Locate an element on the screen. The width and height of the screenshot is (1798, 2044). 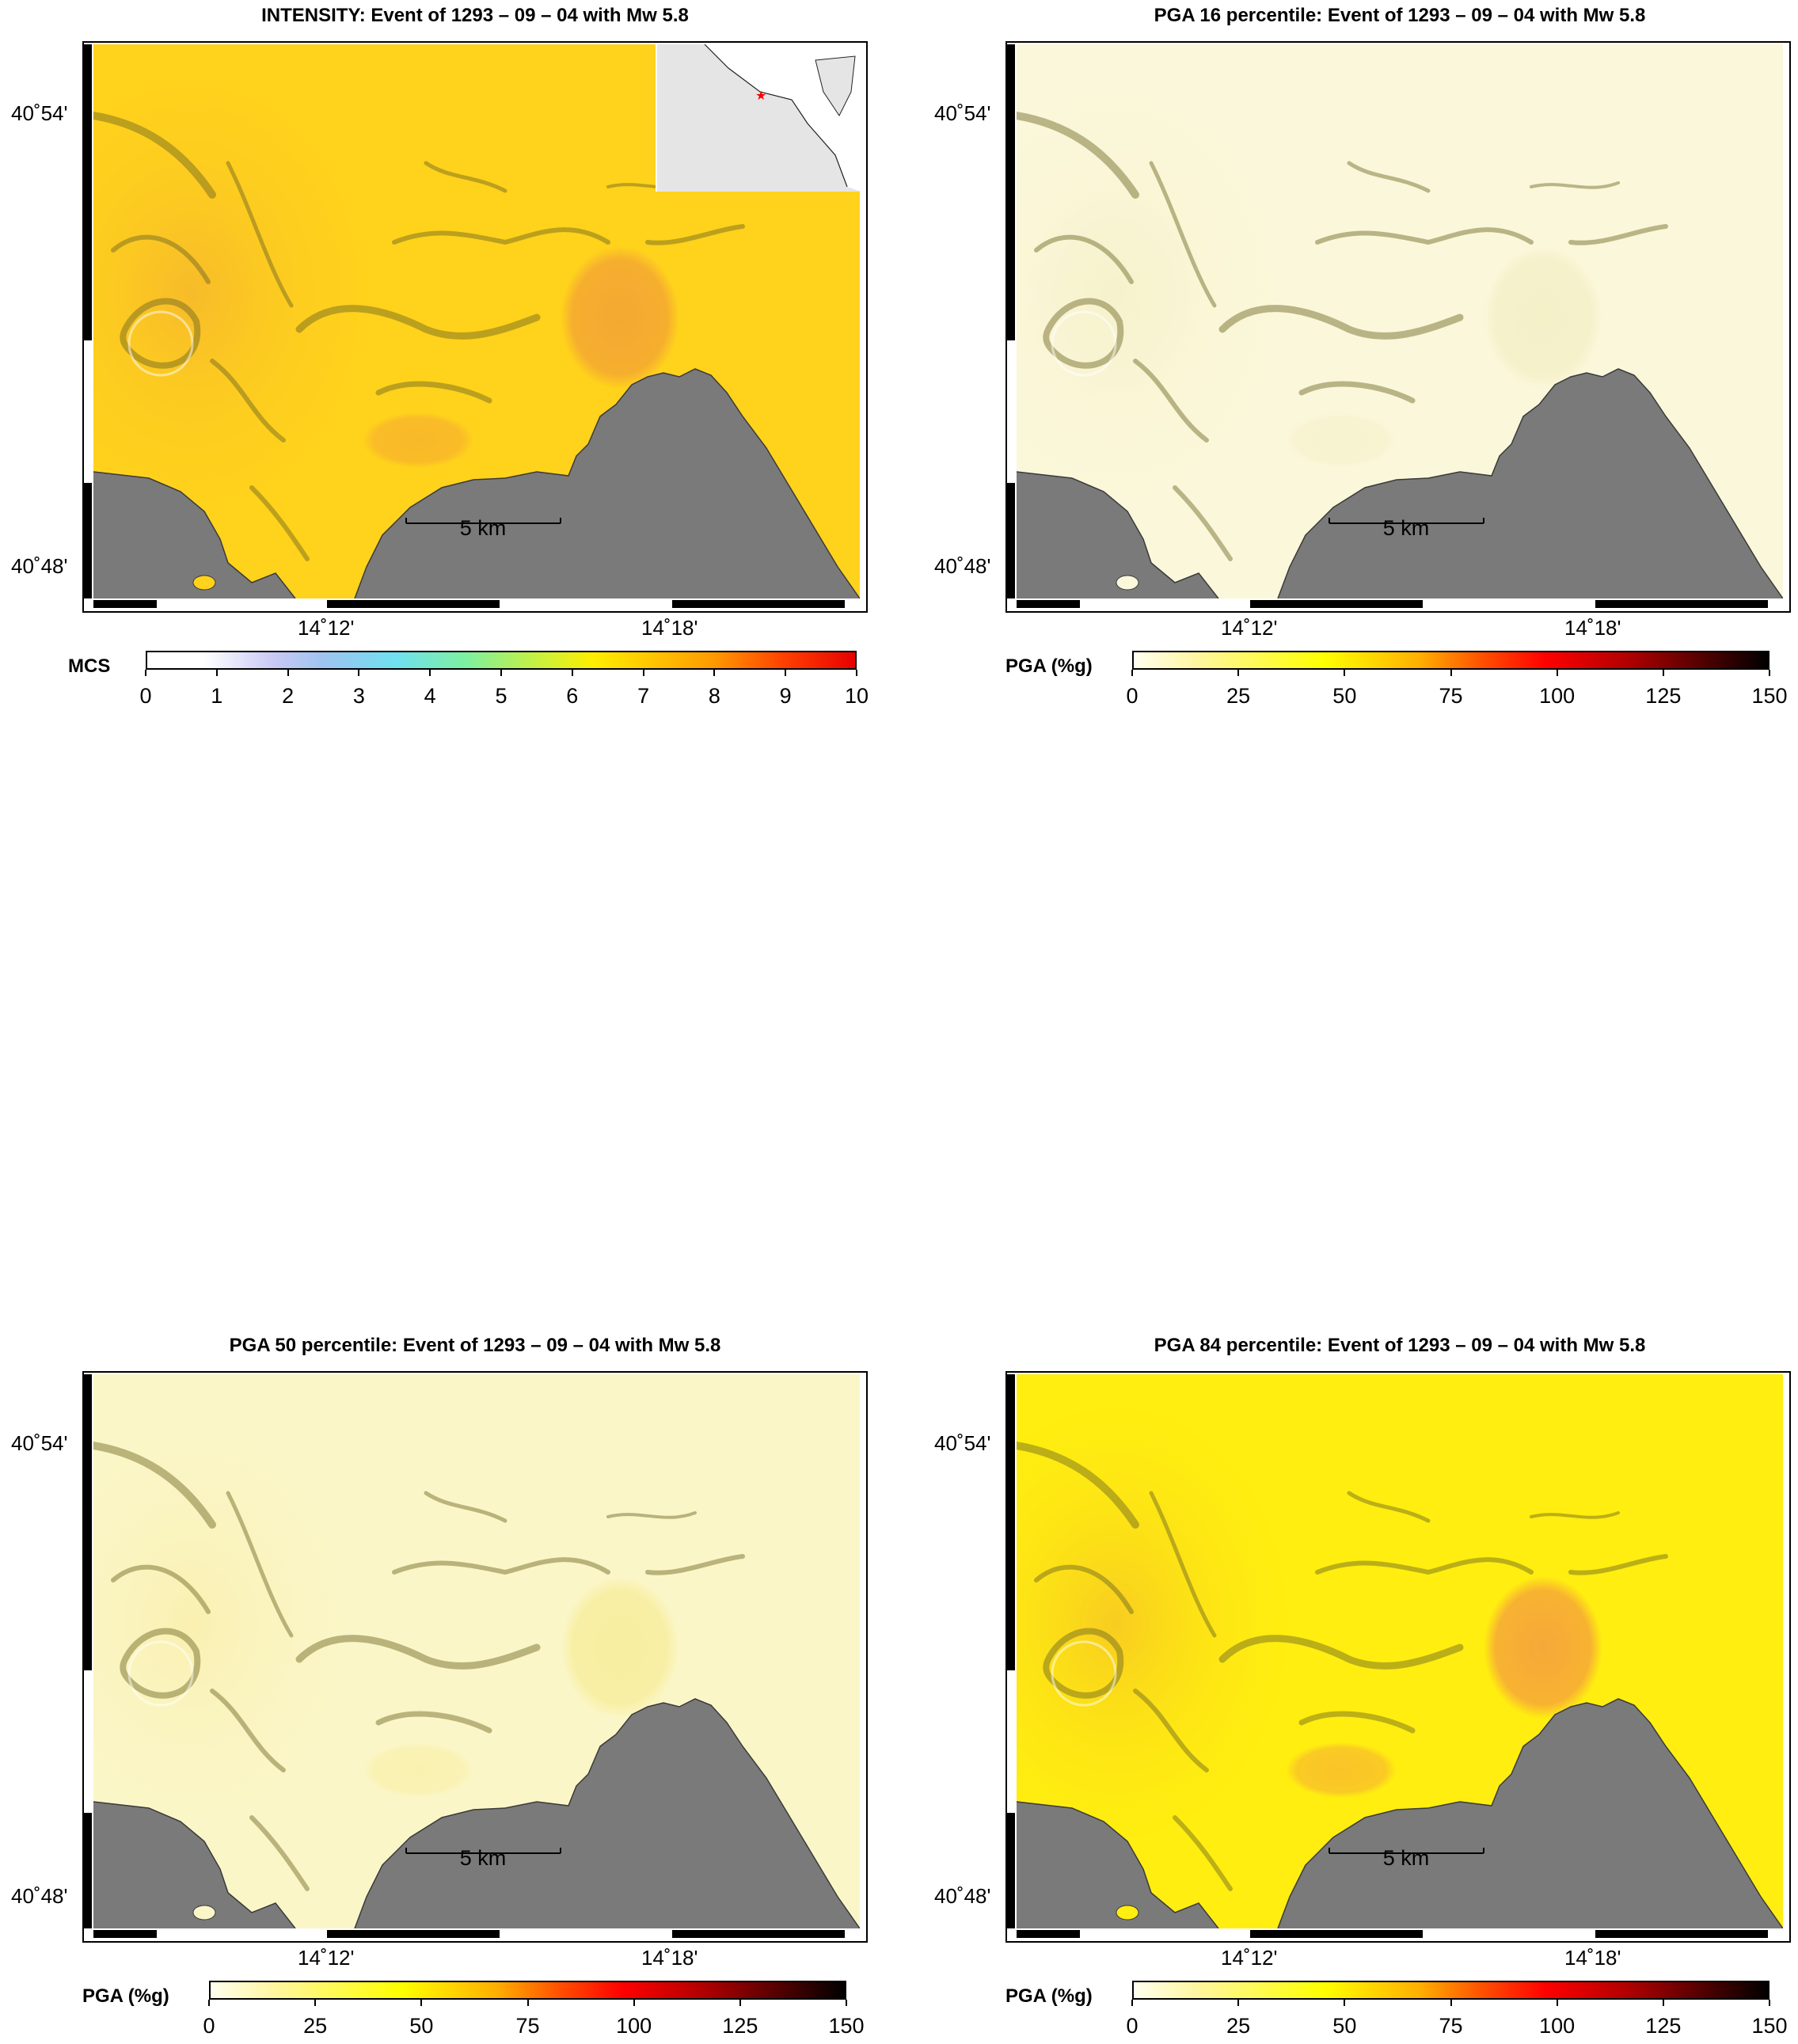
inset-coastline is located at coordinates (776, 116).